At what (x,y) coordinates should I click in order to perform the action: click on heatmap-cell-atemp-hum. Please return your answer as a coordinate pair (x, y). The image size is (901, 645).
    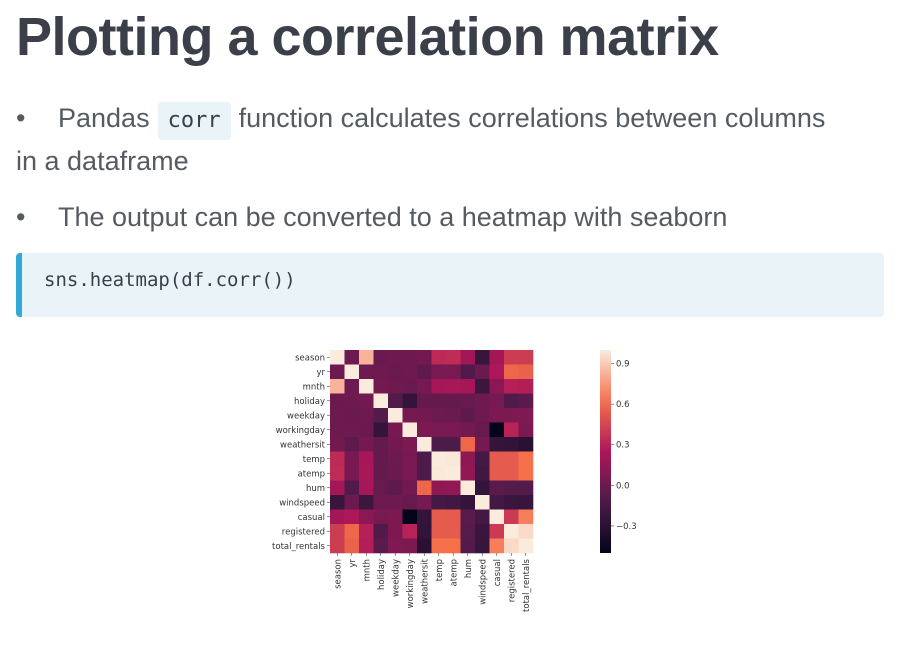
    Looking at the image, I should click on (468, 473).